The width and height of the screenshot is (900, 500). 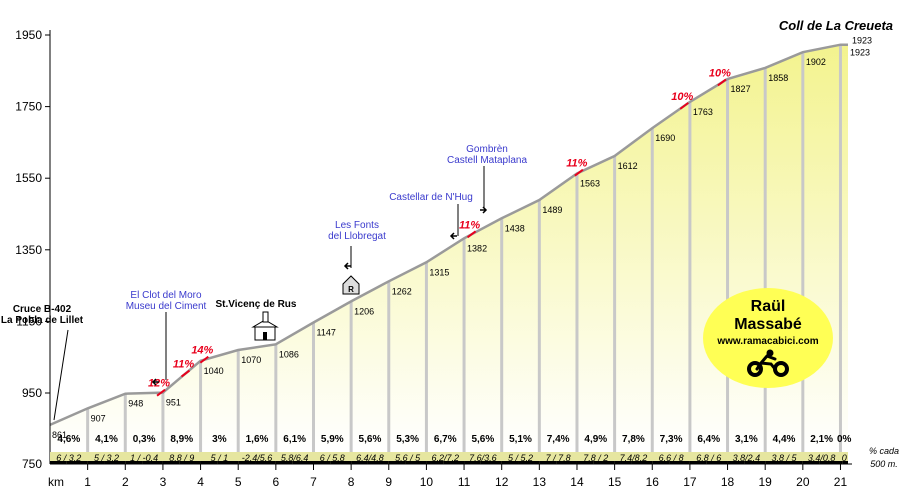 I want to click on elevation-label: 1147, so click(x=325, y=332).